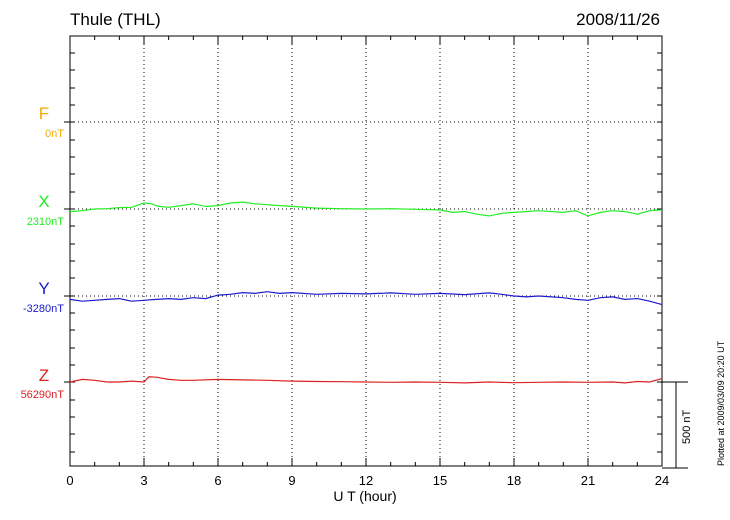 The height and width of the screenshot is (520, 730). What do you see at coordinates (366, 209) in the screenshot?
I see `series-line-x` at bounding box center [366, 209].